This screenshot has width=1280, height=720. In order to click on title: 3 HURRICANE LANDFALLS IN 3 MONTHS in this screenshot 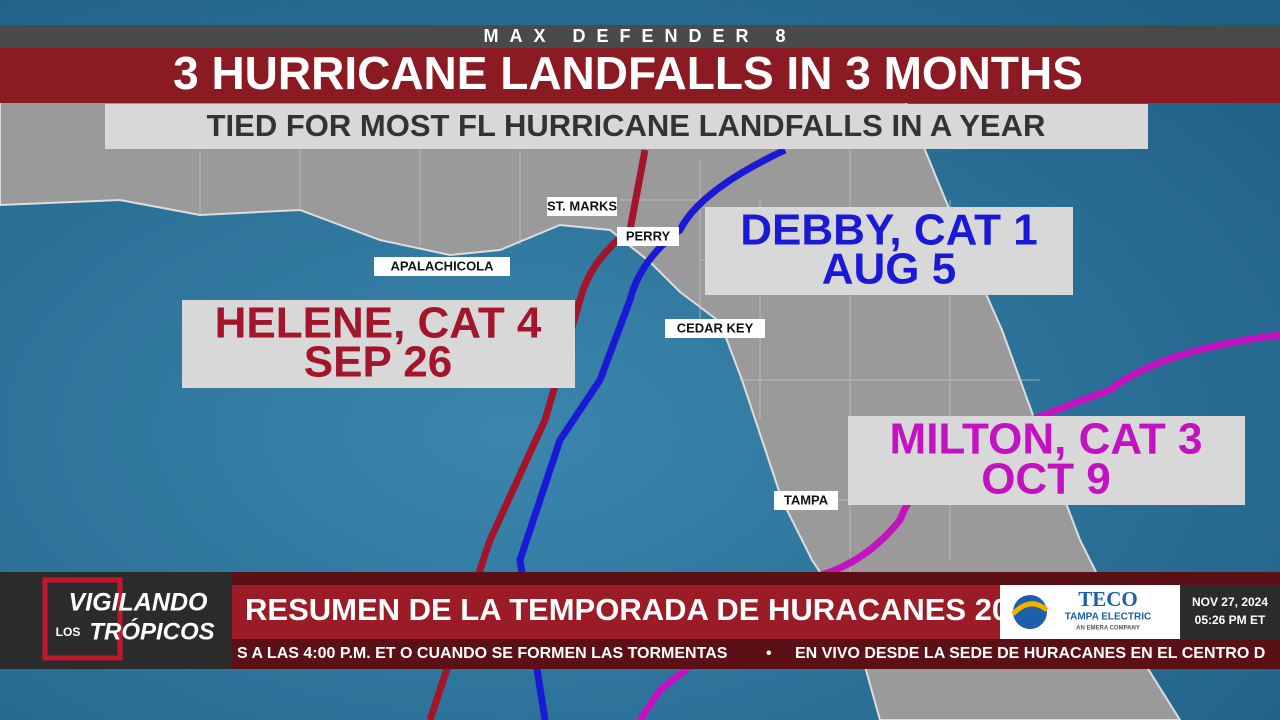, I will do `click(628, 73)`.